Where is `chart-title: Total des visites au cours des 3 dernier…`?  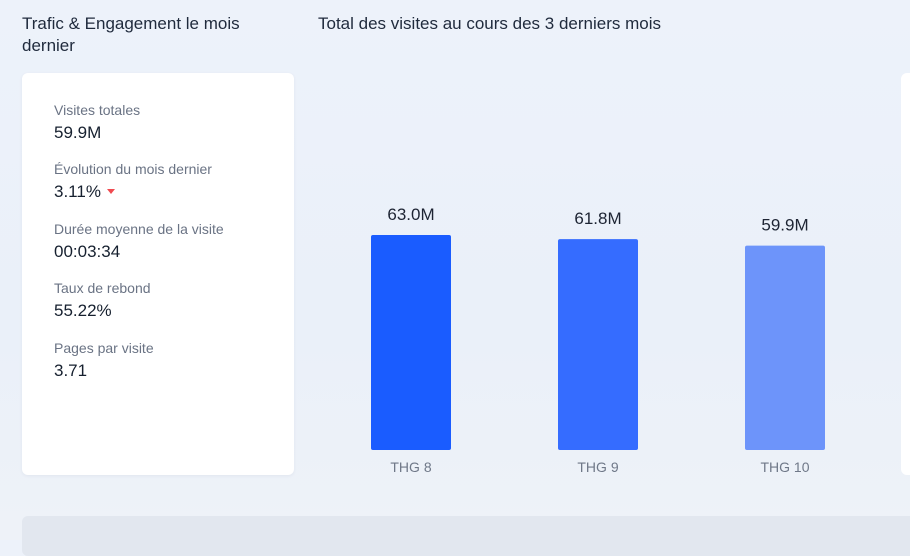
chart-title: Total des visites au cours des 3 dernier… is located at coordinates (489, 23).